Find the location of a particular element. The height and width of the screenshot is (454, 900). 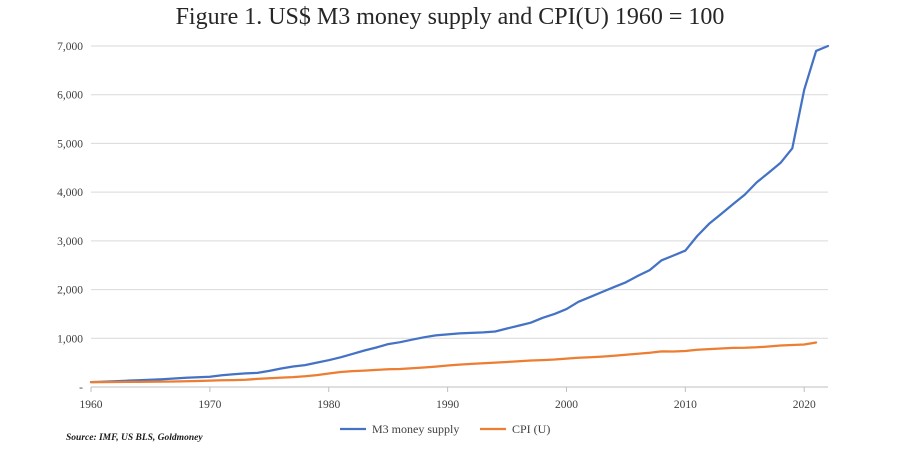

legend: M3 money supply CPI (U) is located at coordinates (445, 429).